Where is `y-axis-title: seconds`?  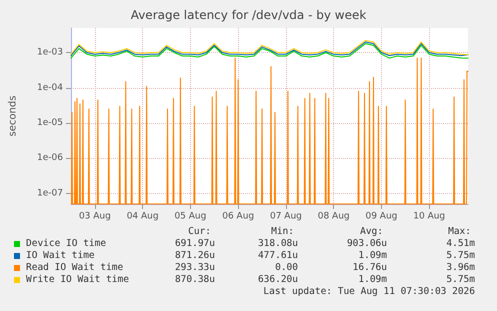
y-axis-title: seconds is located at coordinates (13, 116).